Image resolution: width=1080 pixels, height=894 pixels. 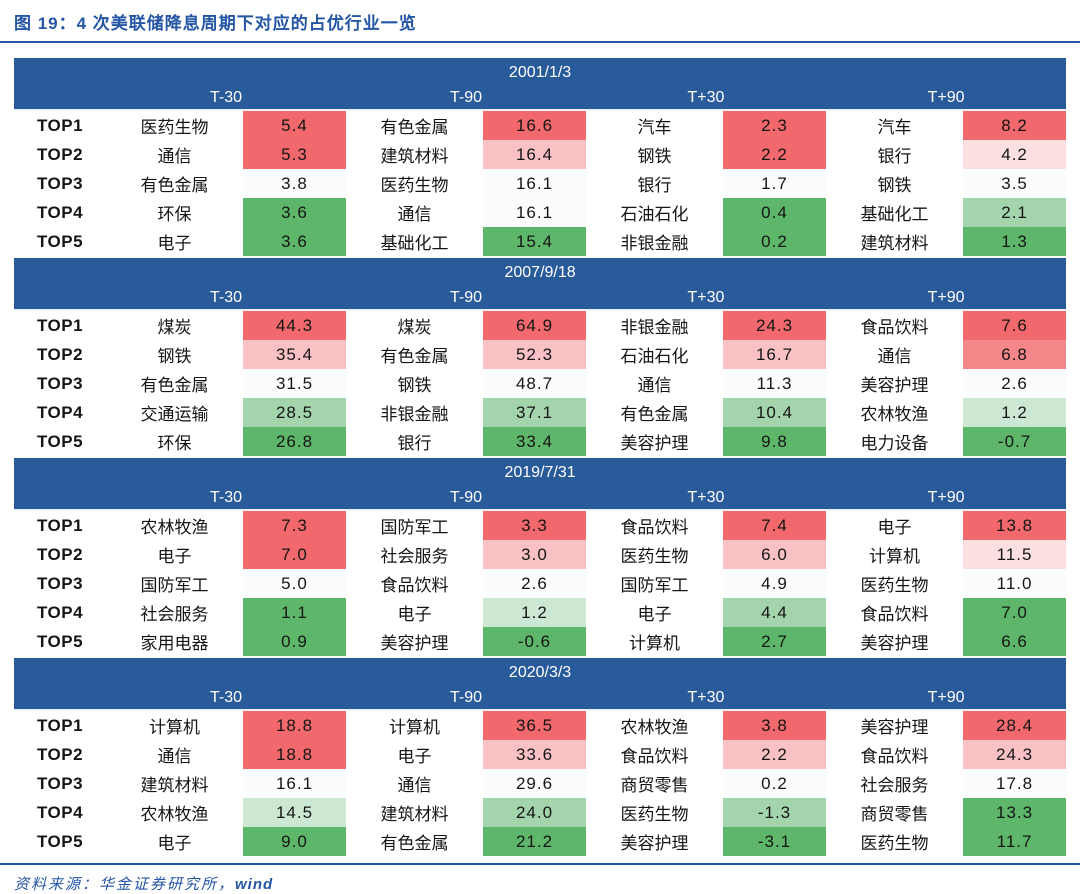 What do you see at coordinates (540, 864) in the screenshot?
I see `footer-divider` at bounding box center [540, 864].